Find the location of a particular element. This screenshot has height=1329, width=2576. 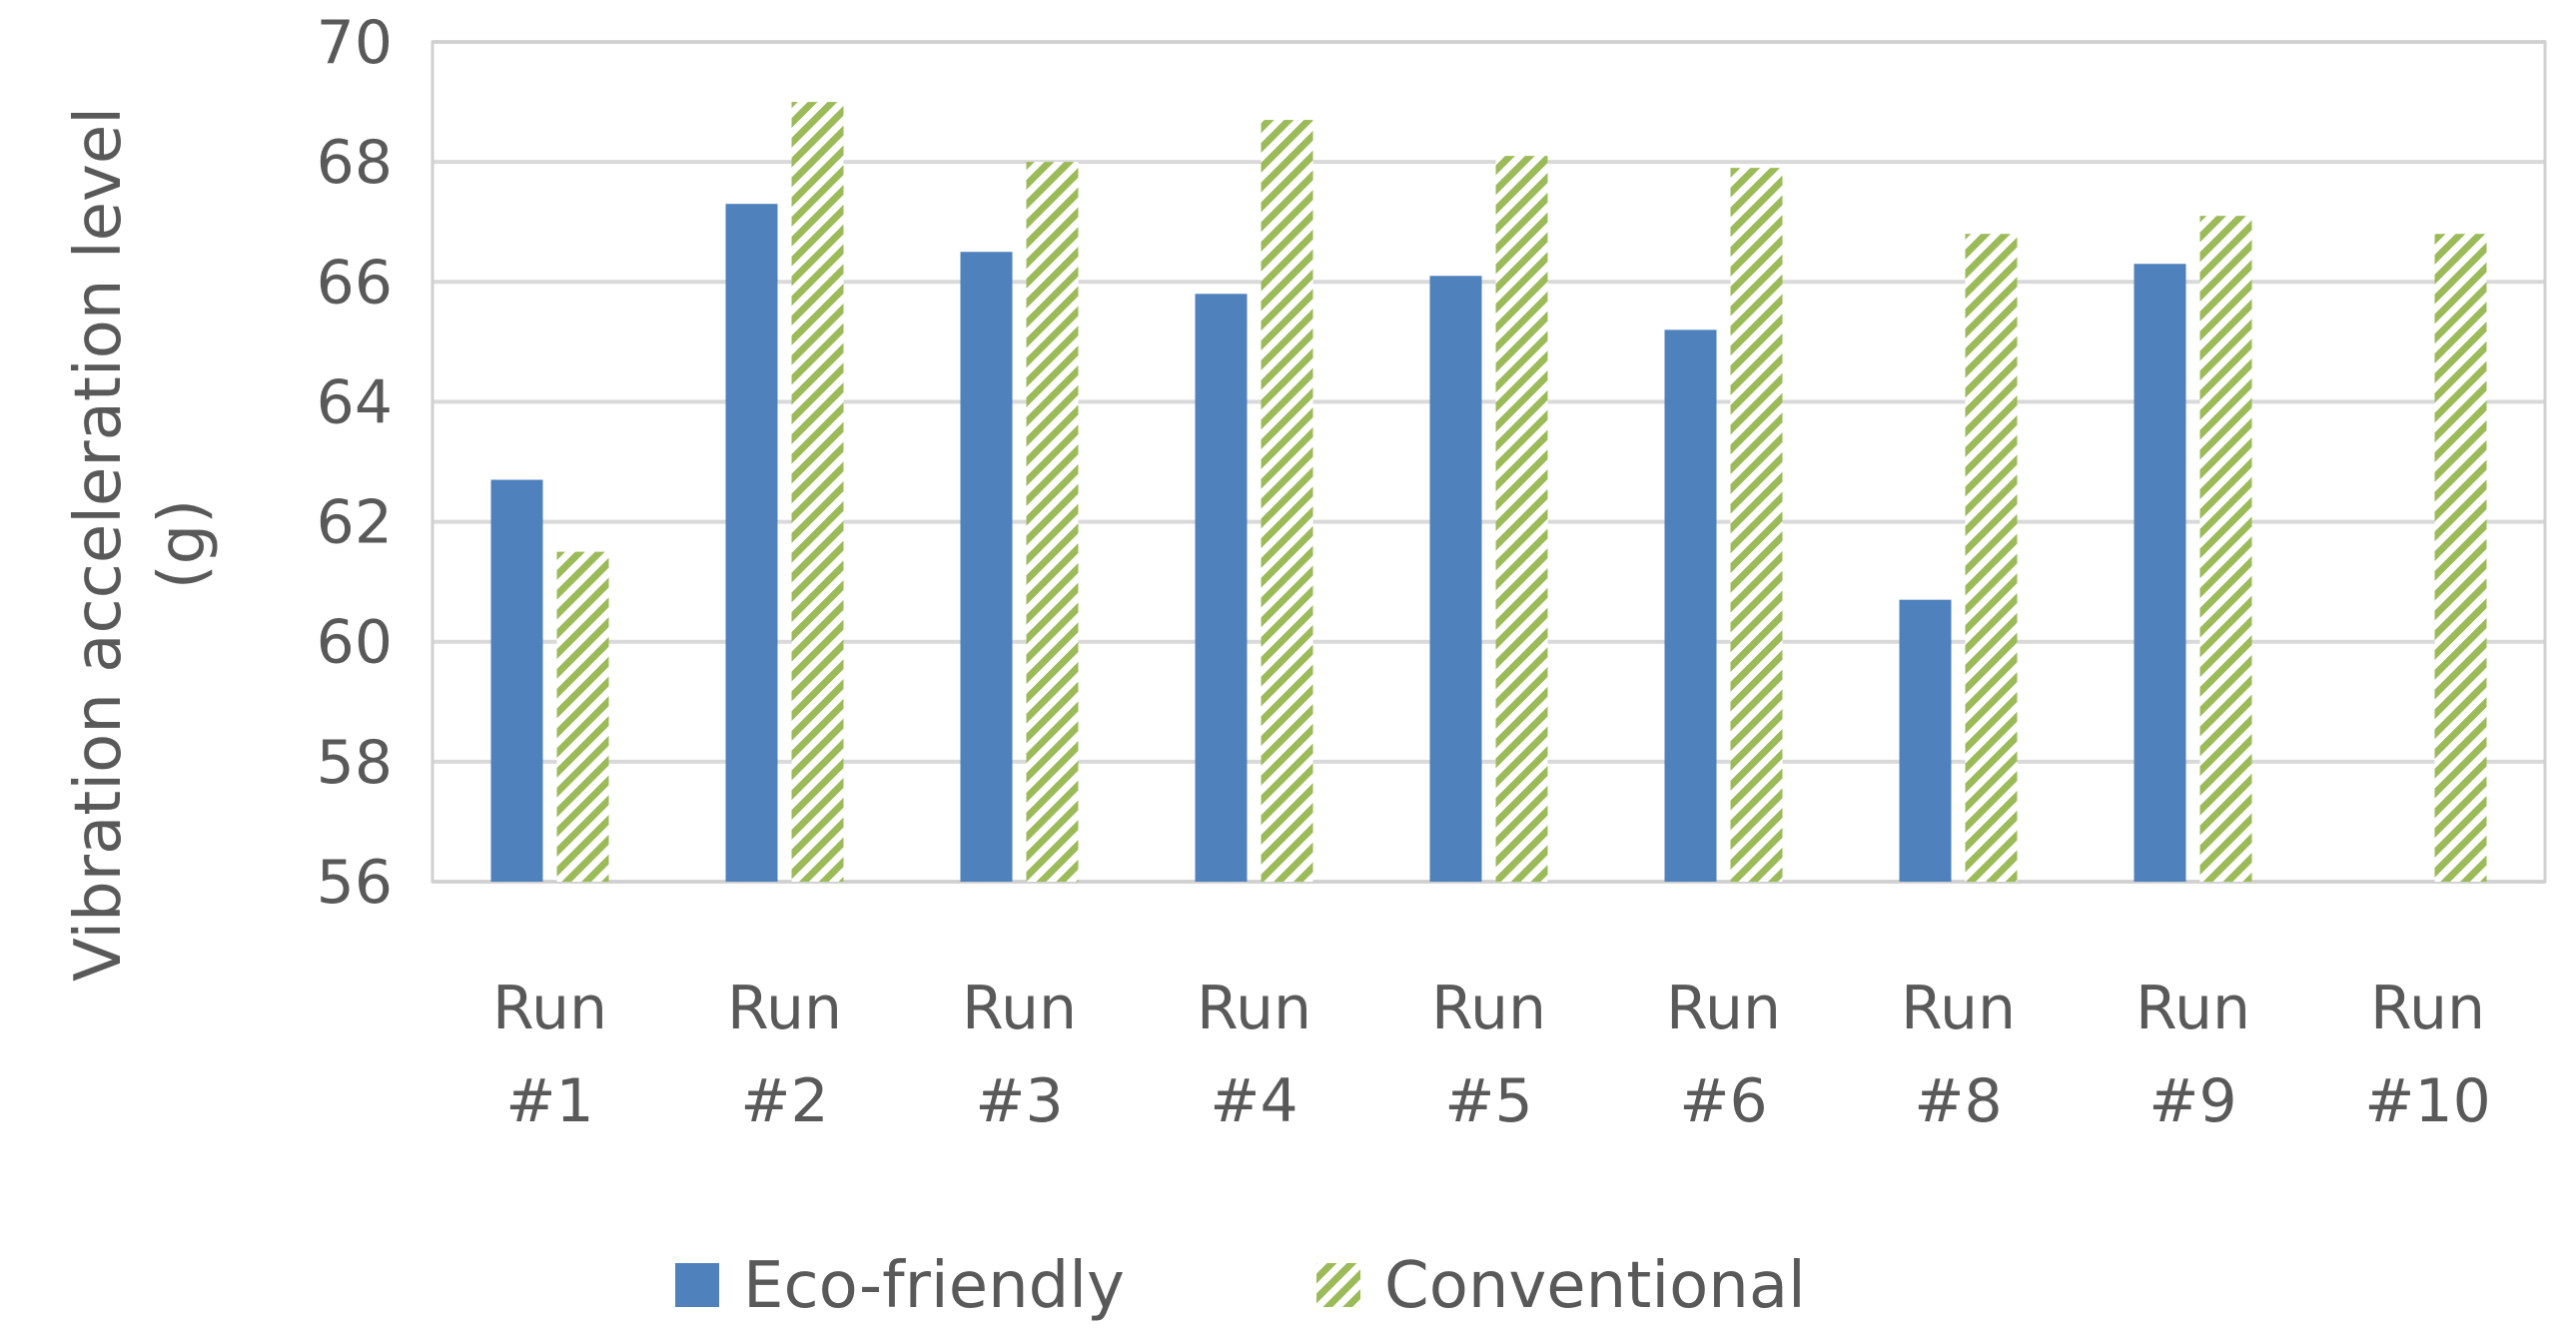

y-tick-label: 58 is located at coordinates (355, 763).